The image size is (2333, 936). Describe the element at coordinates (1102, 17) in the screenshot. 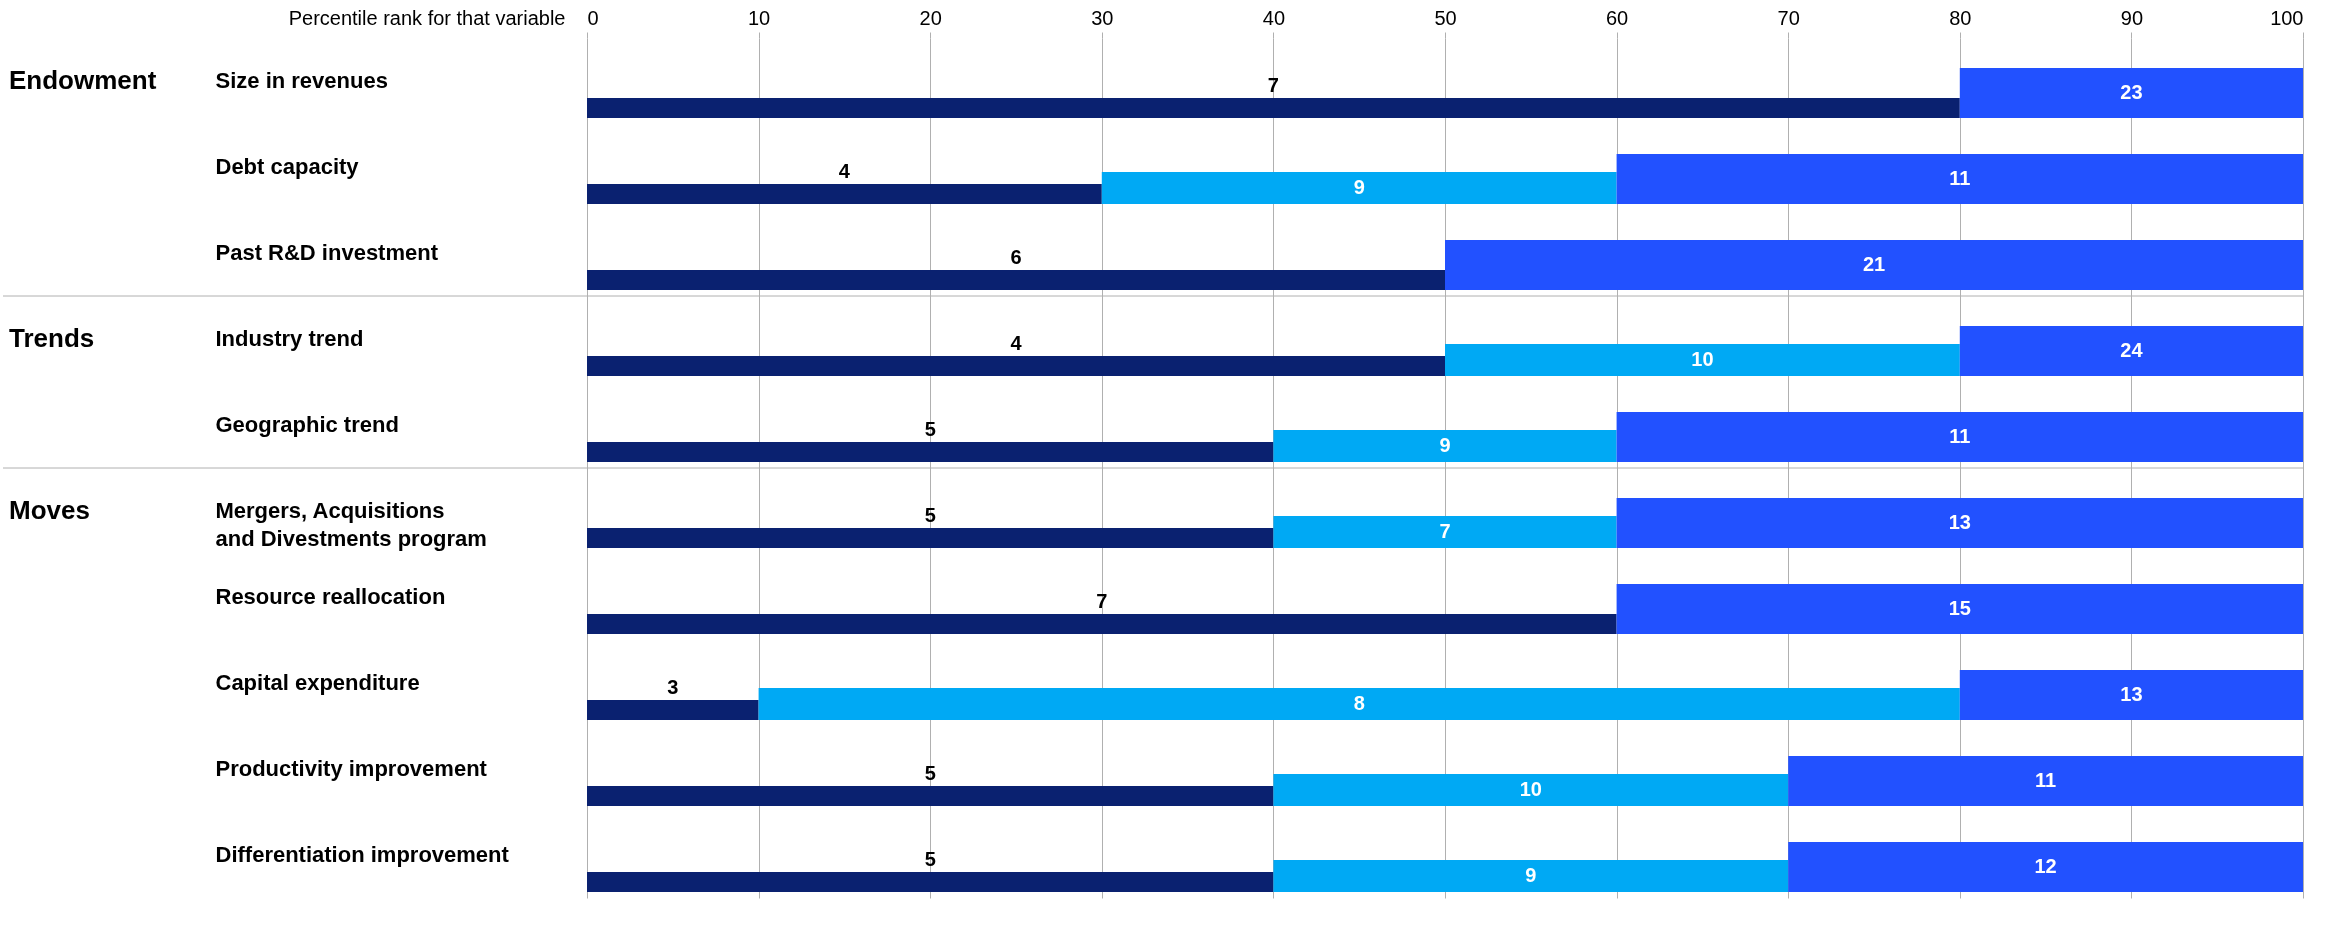

I see `x-tick-label: 30` at that location.